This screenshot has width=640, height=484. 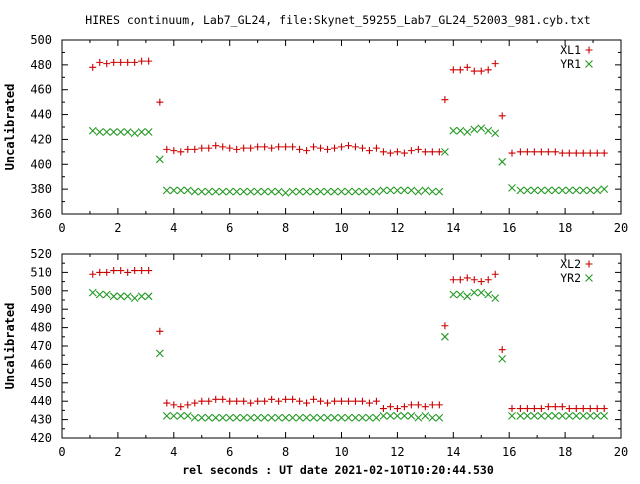 What do you see at coordinates (453, 228) in the screenshot?
I see `x-tick-label: 14` at bounding box center [453, 228].